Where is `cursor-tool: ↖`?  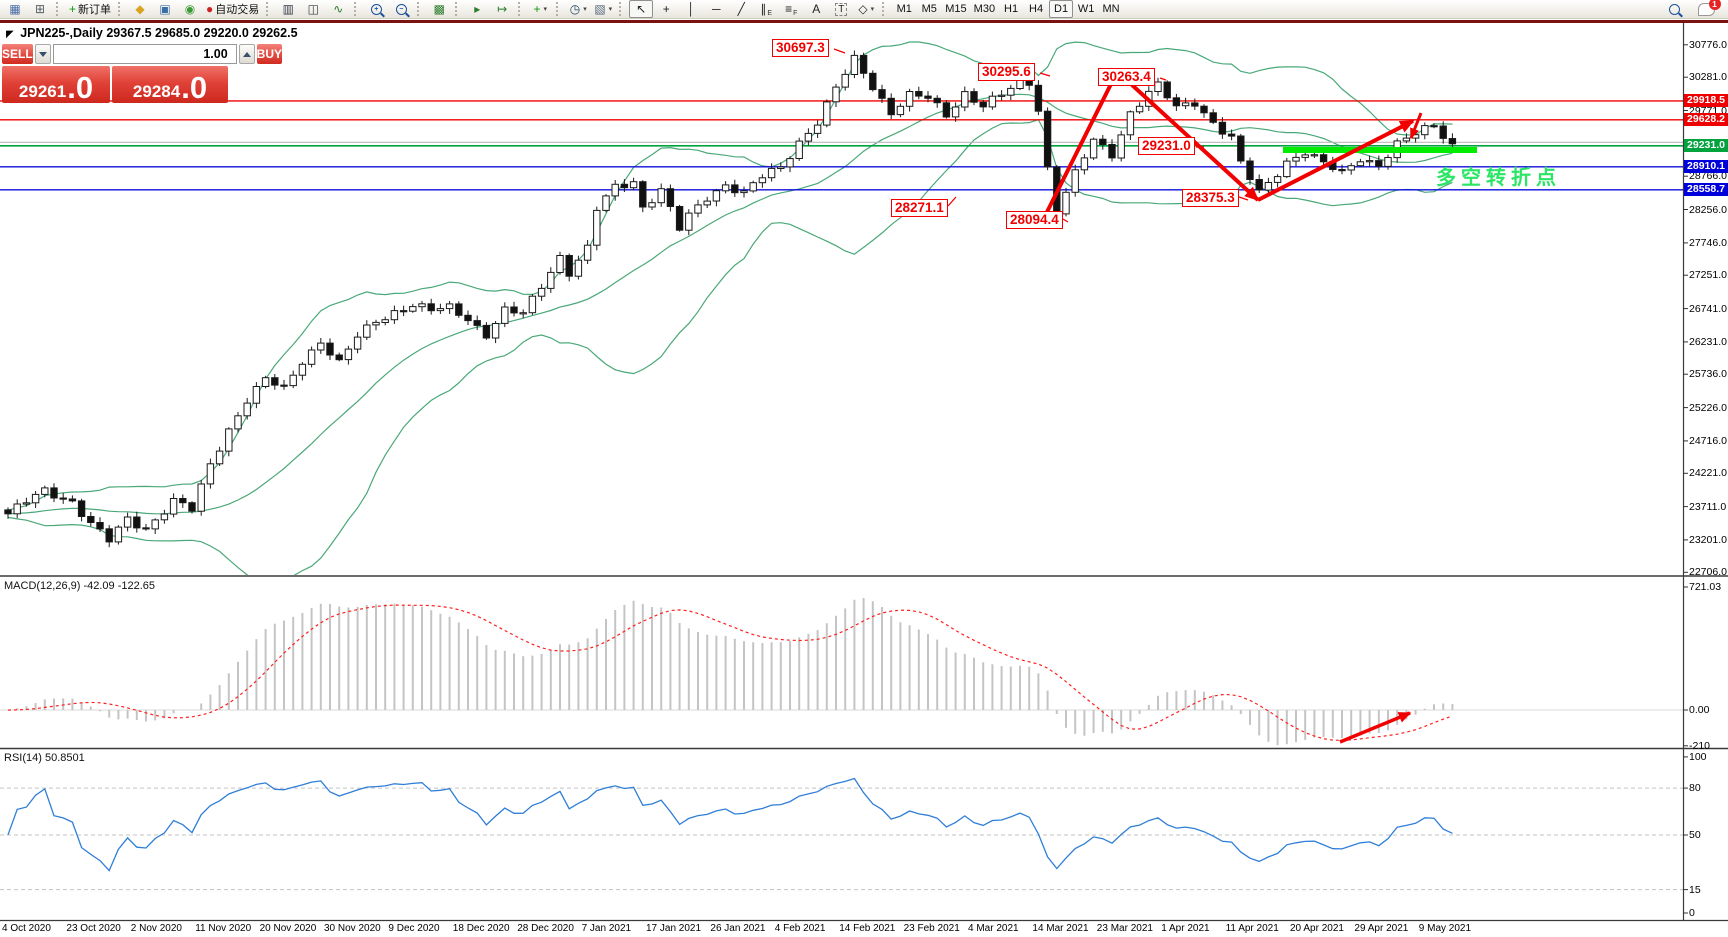 cursor-tool: ↖ is located at coordinates (641, 9).